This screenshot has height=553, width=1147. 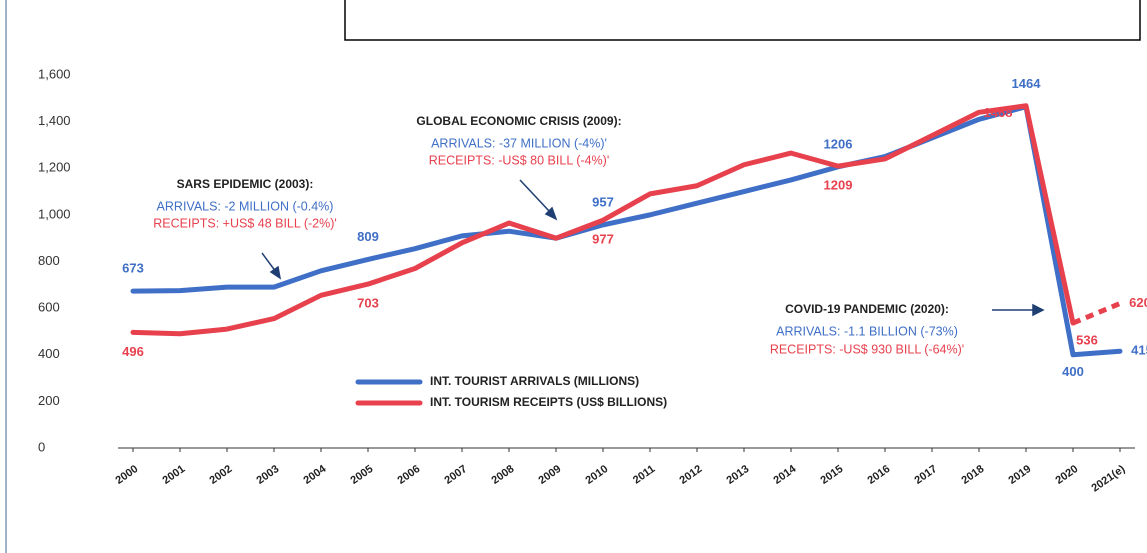 What do you see at coordinates (49, 260) in the screenshot?
I see `y-tick-label: 800` at bounding box center [49, 260].